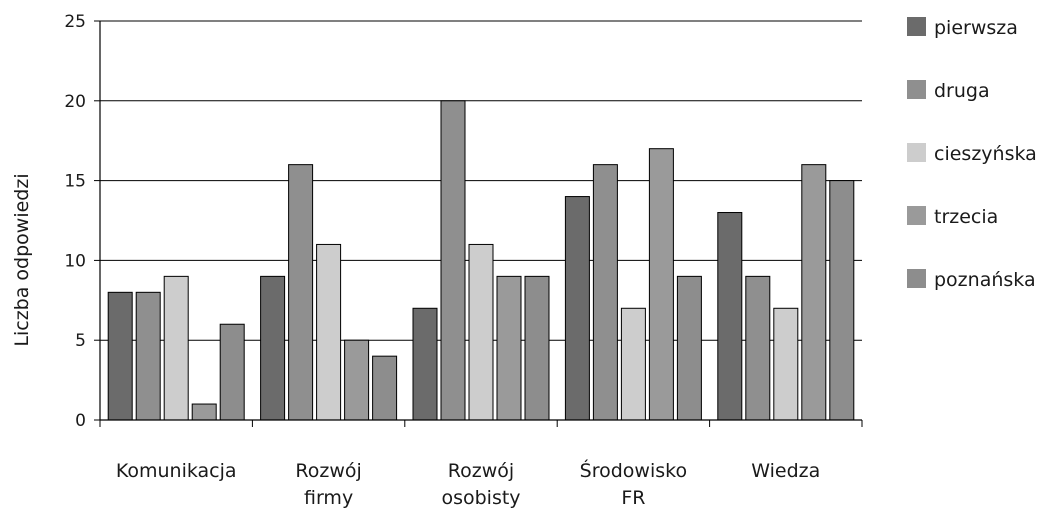 The image size is (1048, 514). What do you see at coordinates (966, 217) in the screenshot?
I see `legend-label: trzecia` at bounding box center [966, 217].